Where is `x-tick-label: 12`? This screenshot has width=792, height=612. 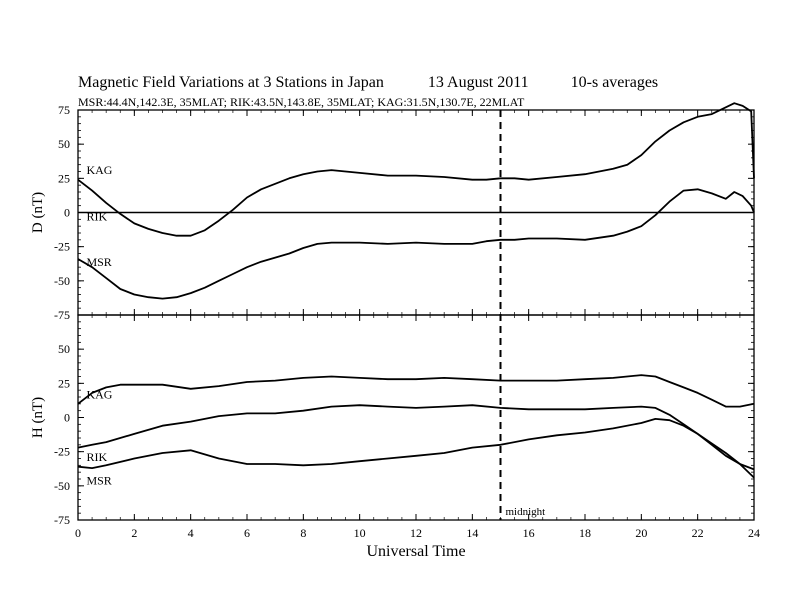 x-tick-label: 12 is located at coordinates (416, 533).